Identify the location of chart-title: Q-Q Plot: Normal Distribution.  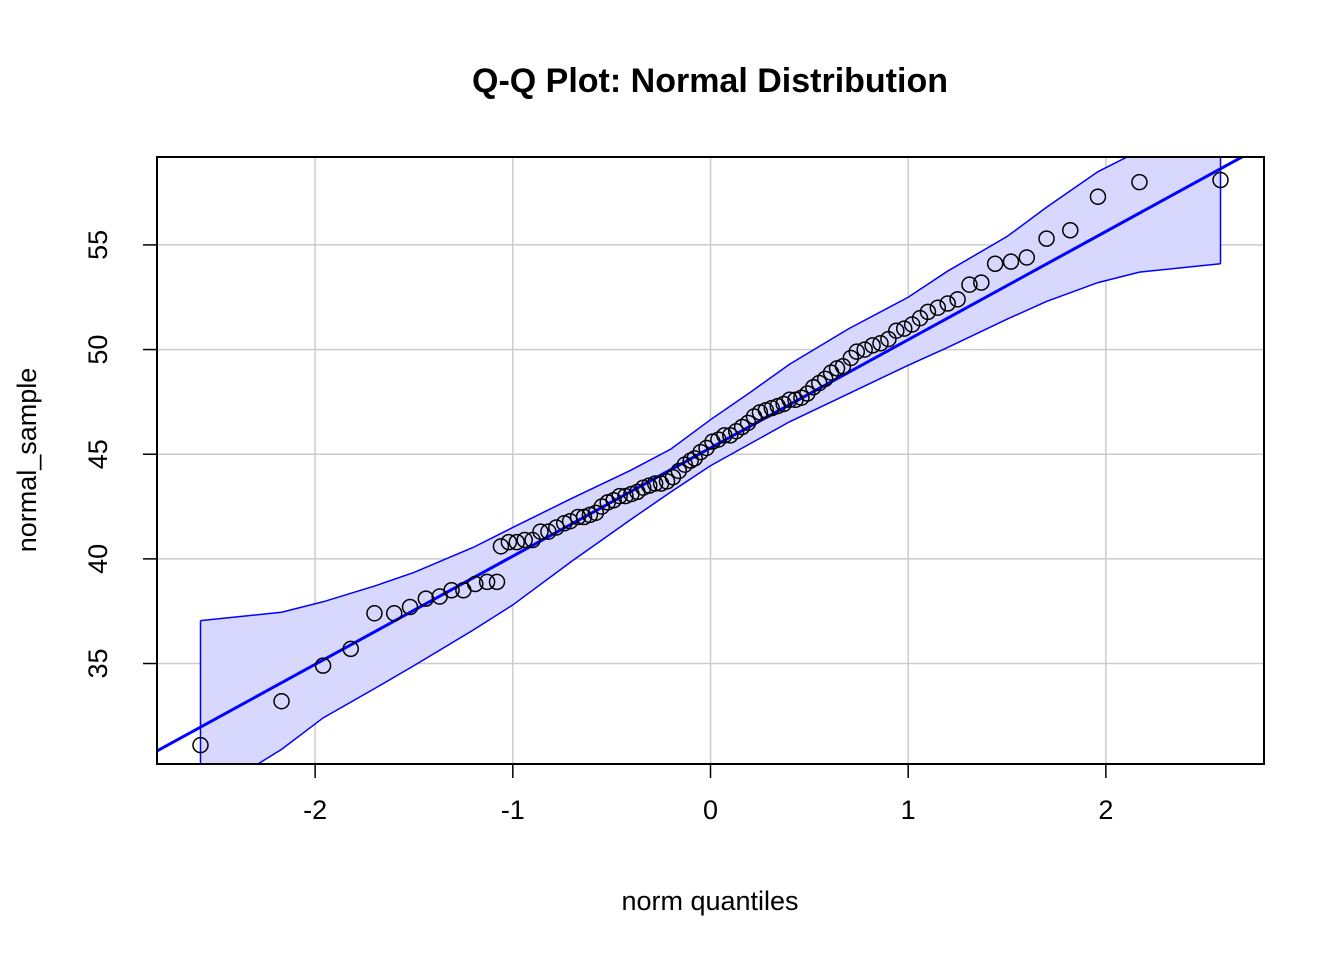
(710, 81).